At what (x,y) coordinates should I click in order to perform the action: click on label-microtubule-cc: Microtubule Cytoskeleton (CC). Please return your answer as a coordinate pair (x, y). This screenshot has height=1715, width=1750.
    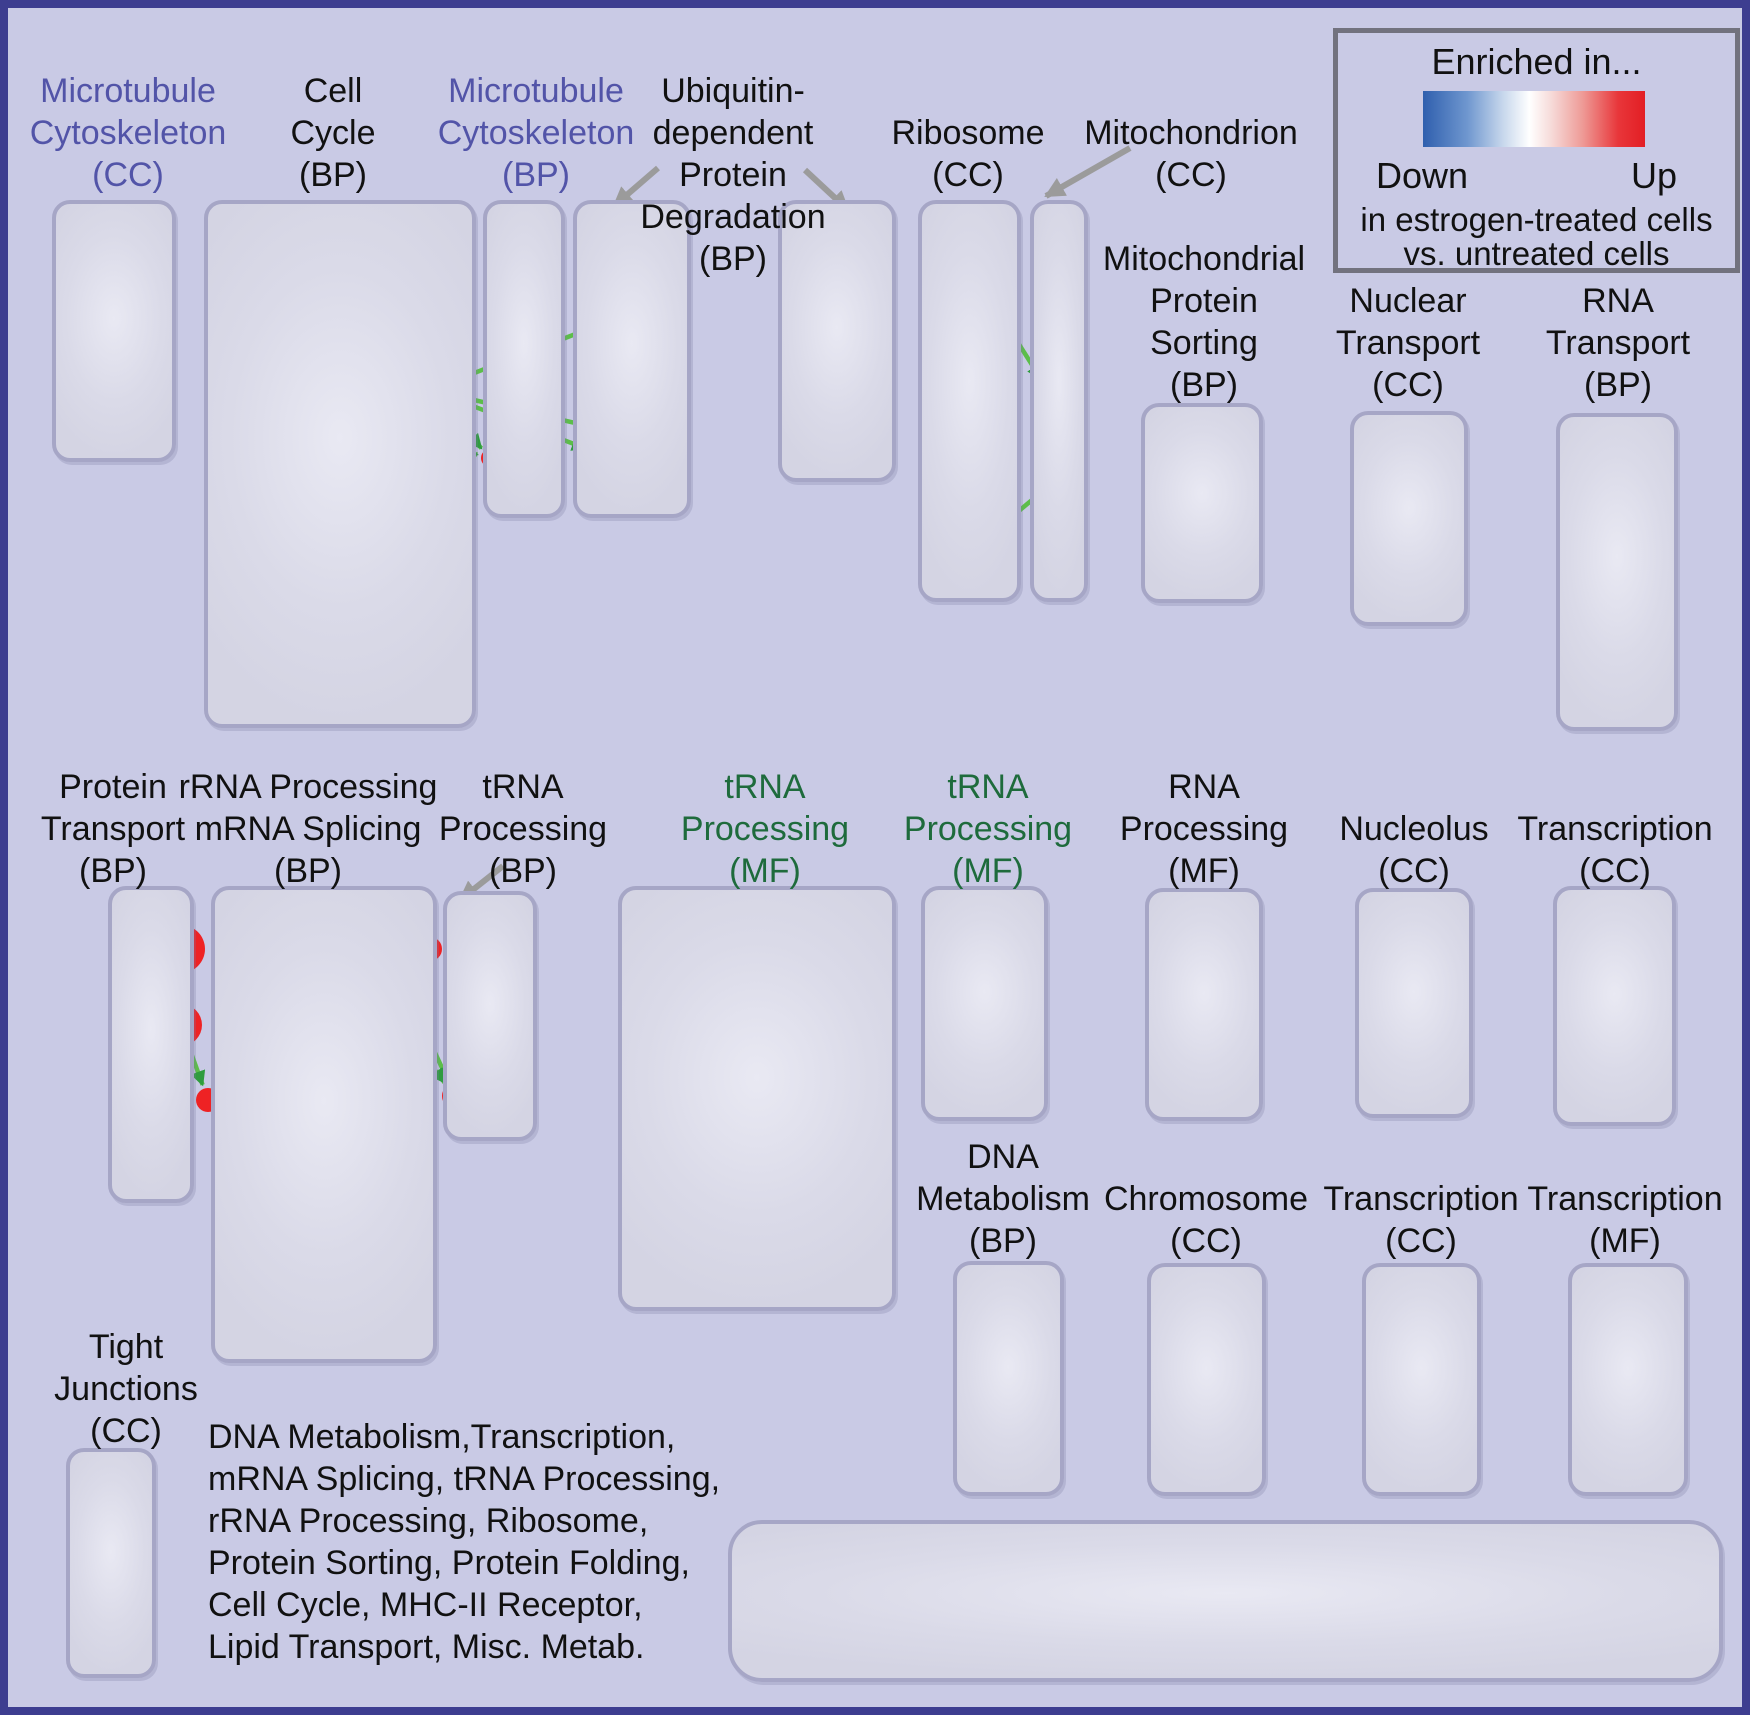
    Looking at the image, I should click on (128, 133).